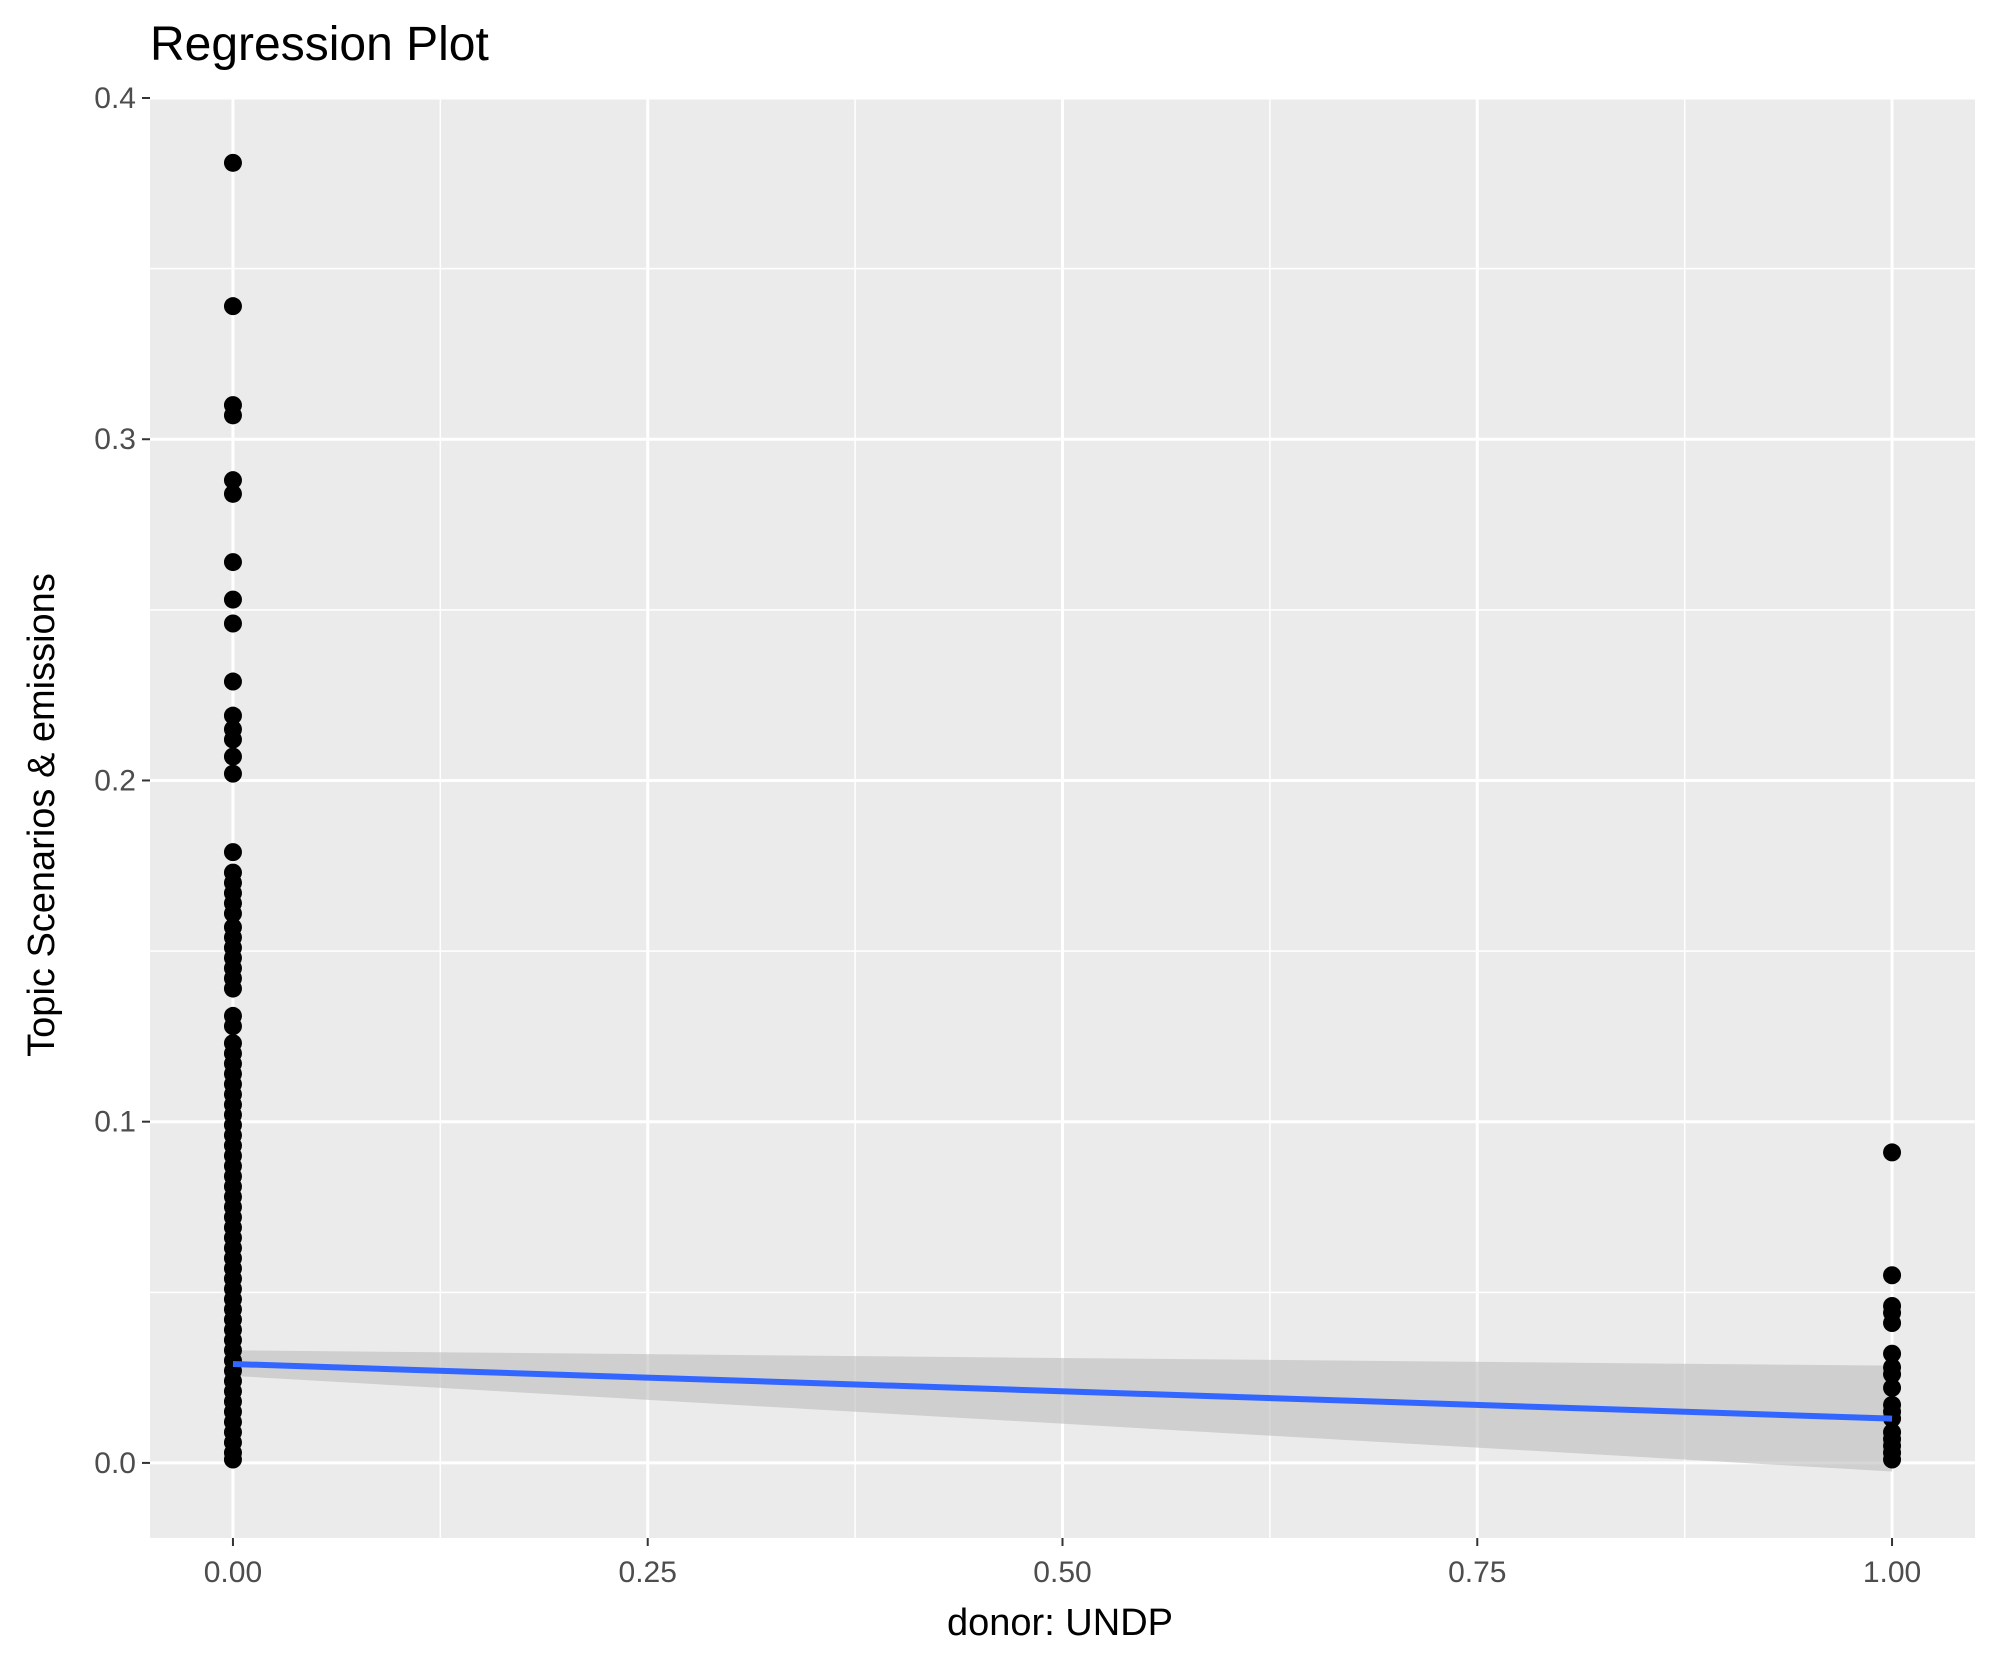  I want to click on y-tick-label: 0.4, so click(115, 98).